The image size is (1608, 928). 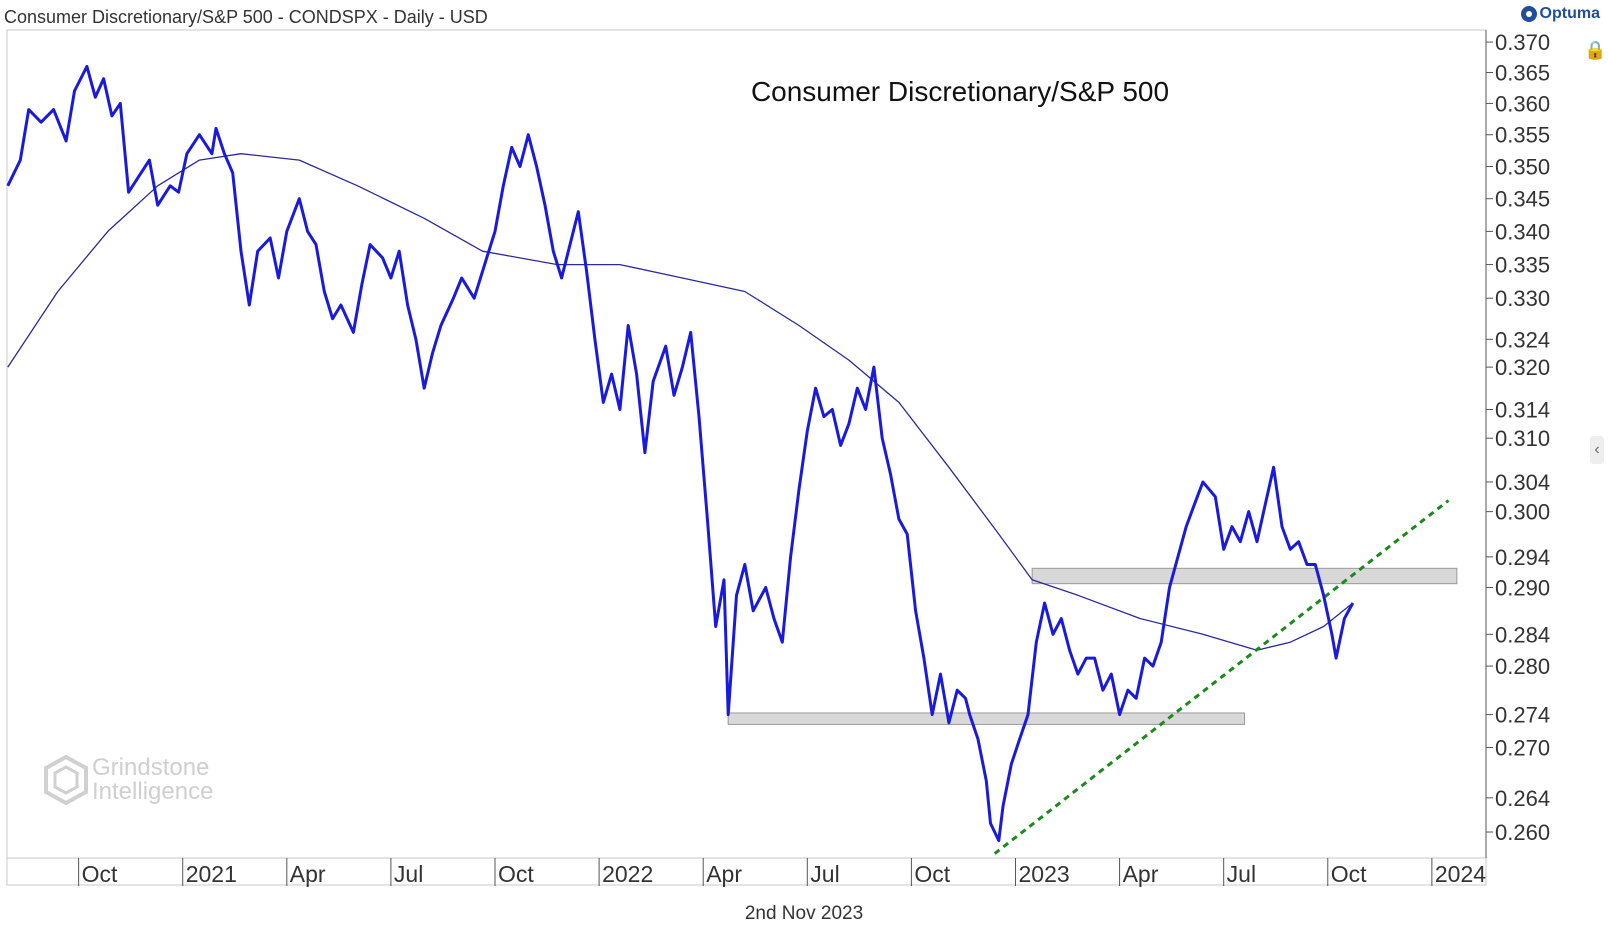 What do you see at coordinates (1522, 666) in the screenshot?
I see `y-tick-label: 0.280` at bounding box center [1522, 666].